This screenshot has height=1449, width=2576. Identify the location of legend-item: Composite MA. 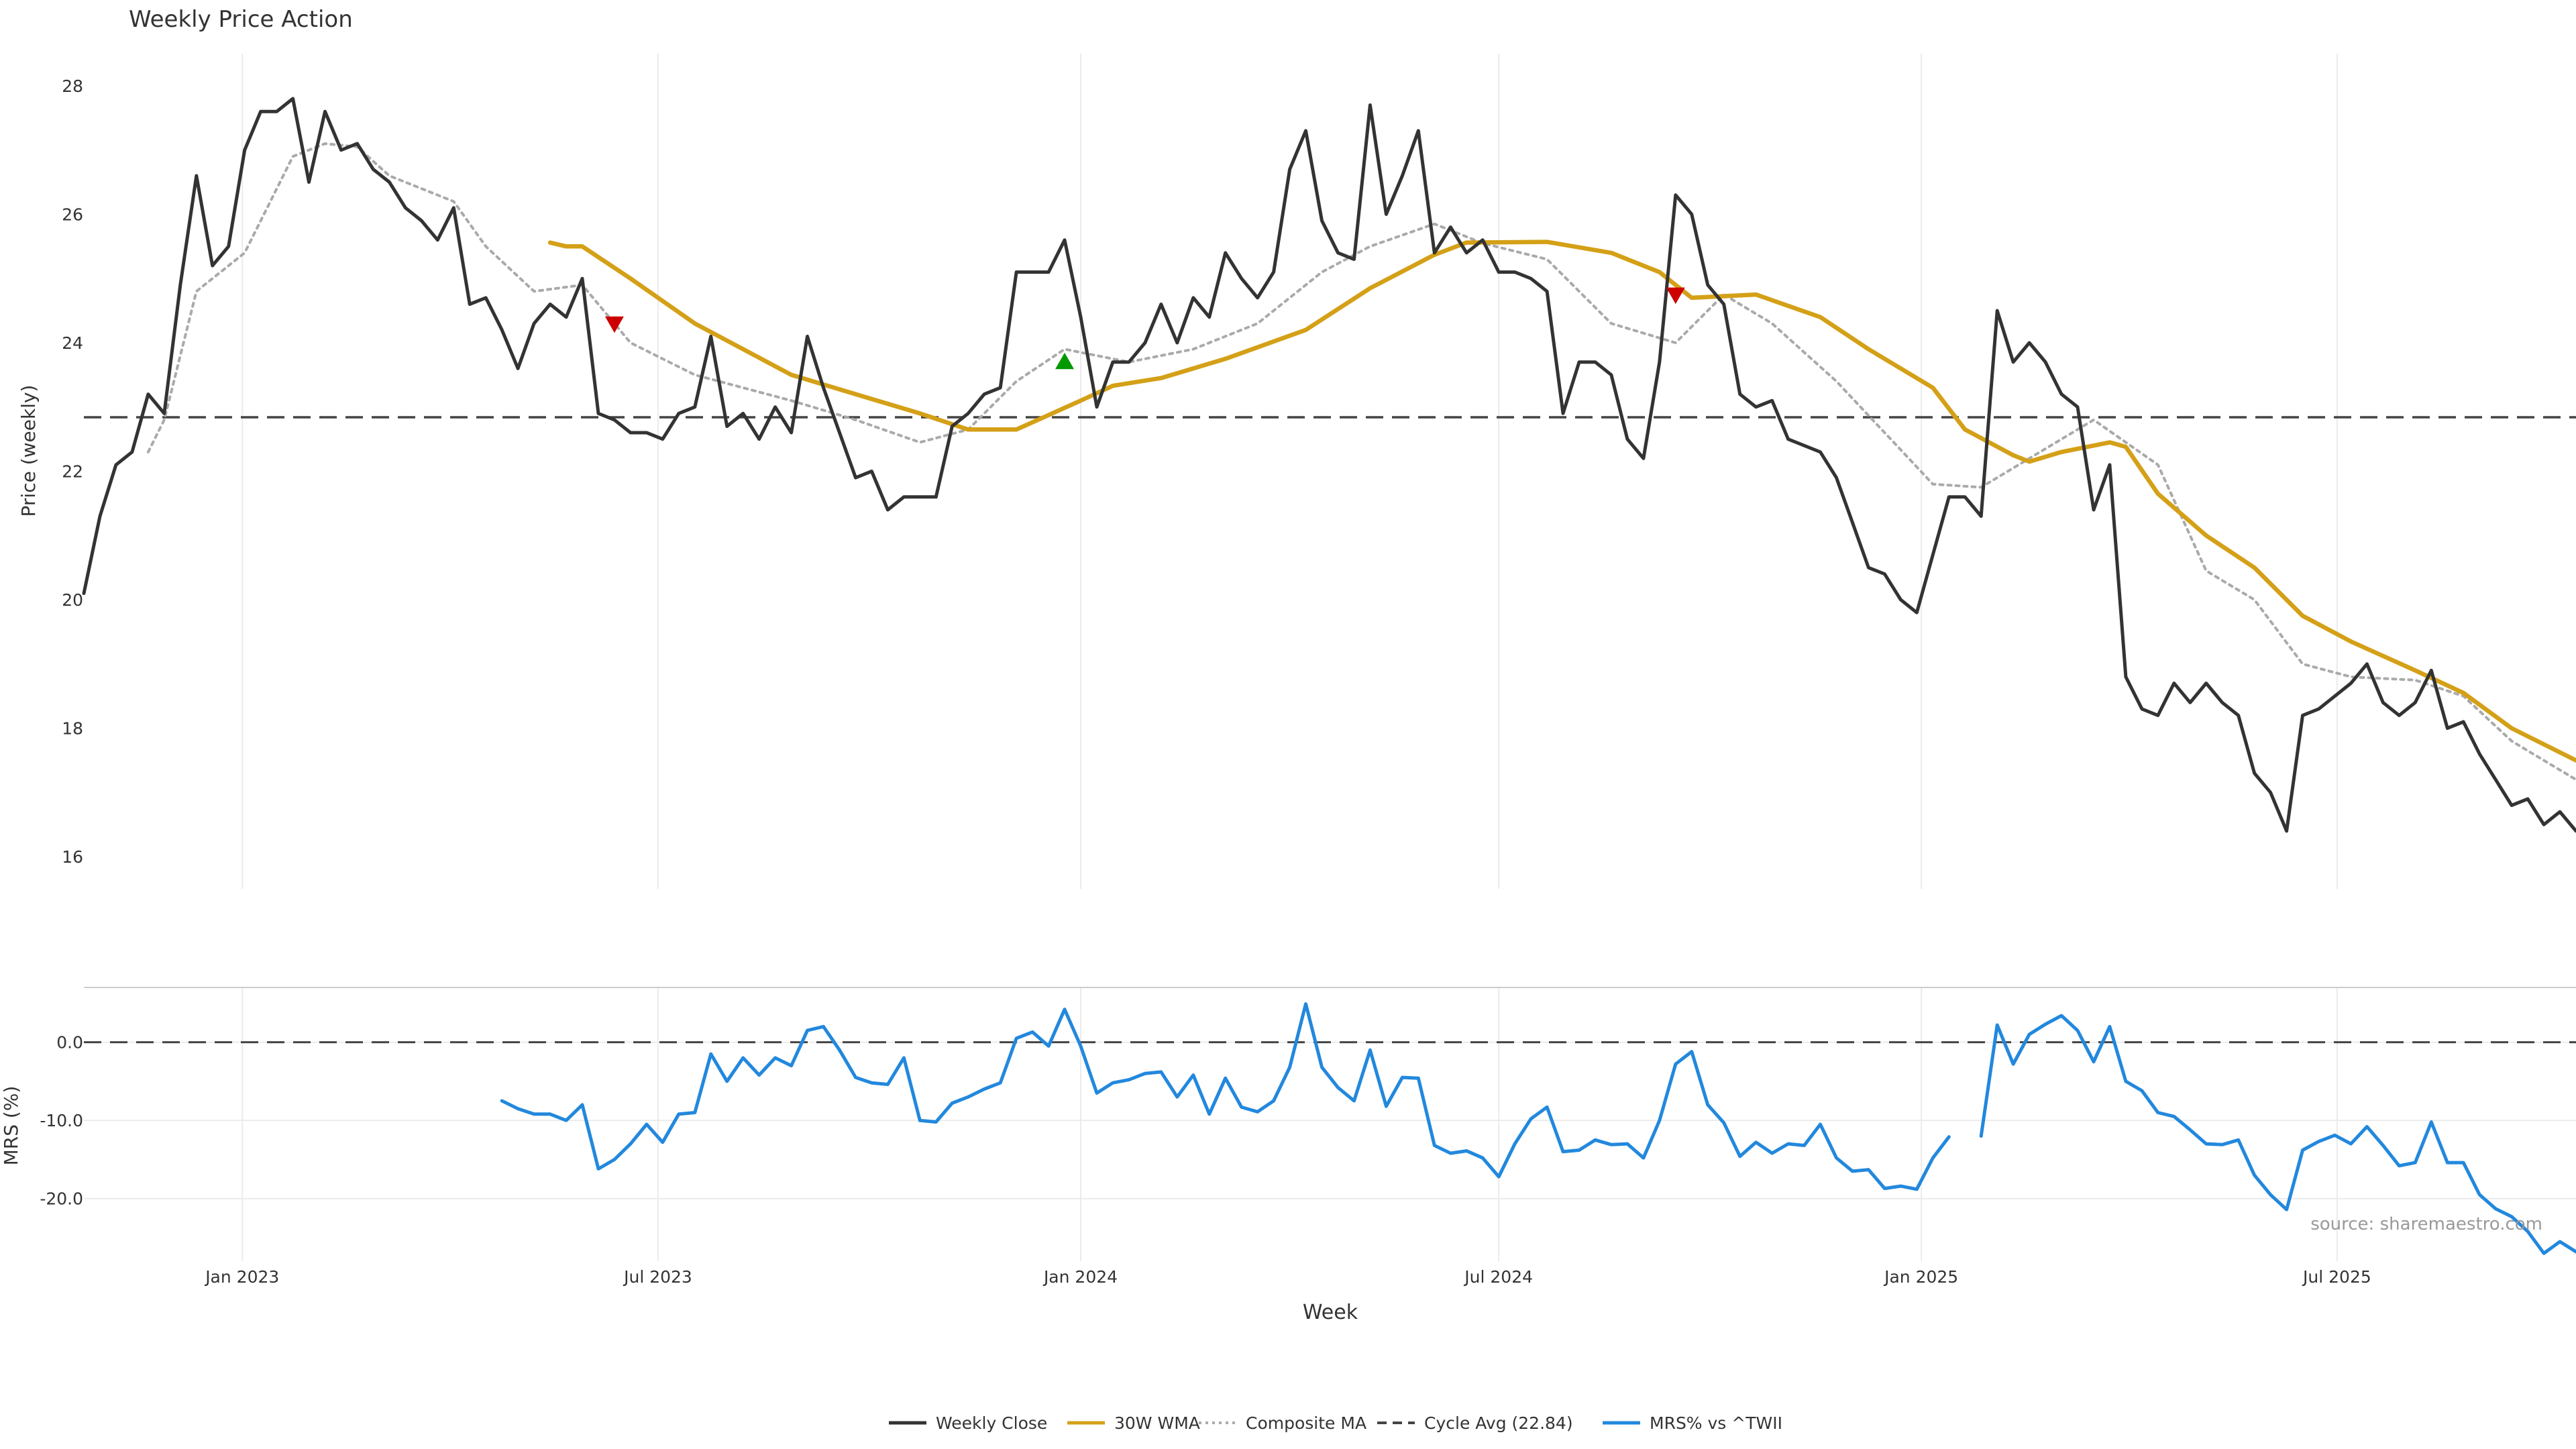
(1282, 1423).